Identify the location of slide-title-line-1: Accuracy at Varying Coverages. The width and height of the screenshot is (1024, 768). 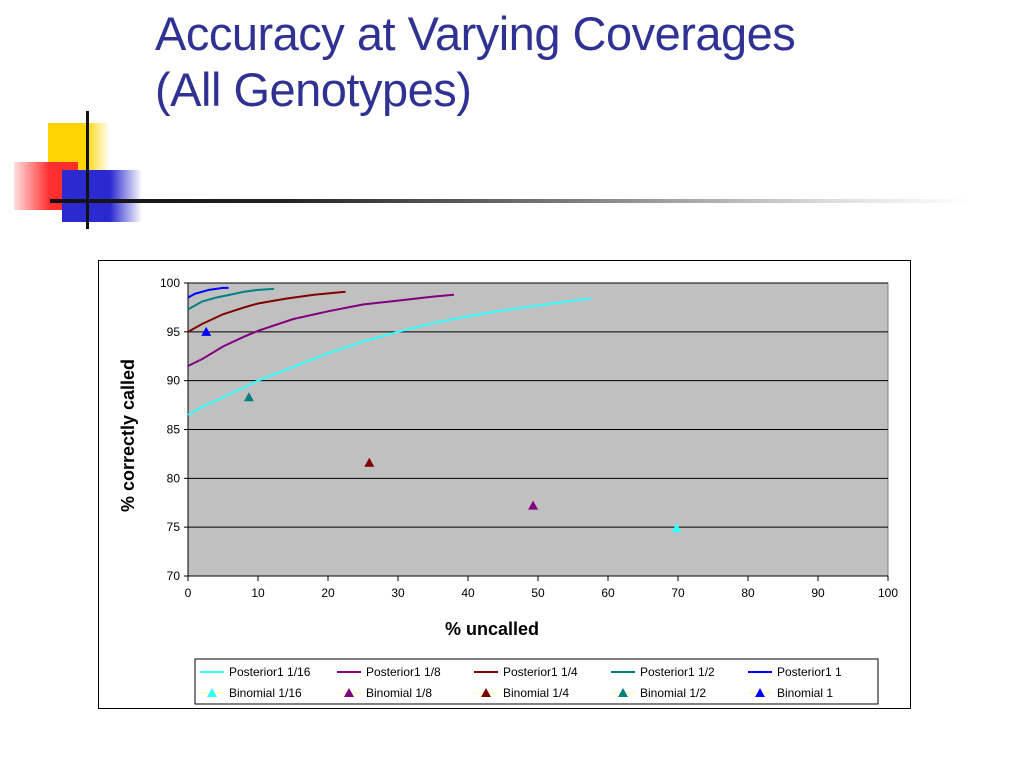
(475, 33).